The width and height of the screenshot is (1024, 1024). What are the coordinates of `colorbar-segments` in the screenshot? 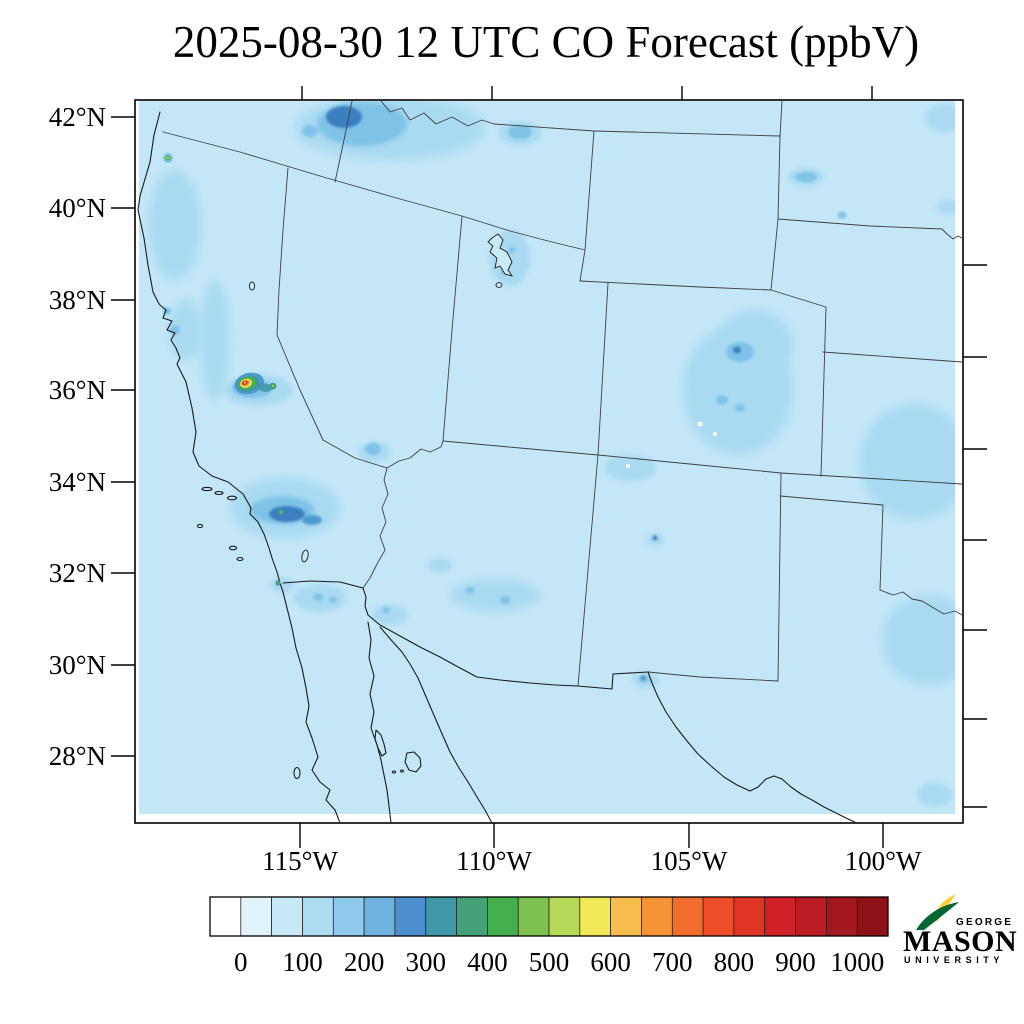 It's located at (549, 916).